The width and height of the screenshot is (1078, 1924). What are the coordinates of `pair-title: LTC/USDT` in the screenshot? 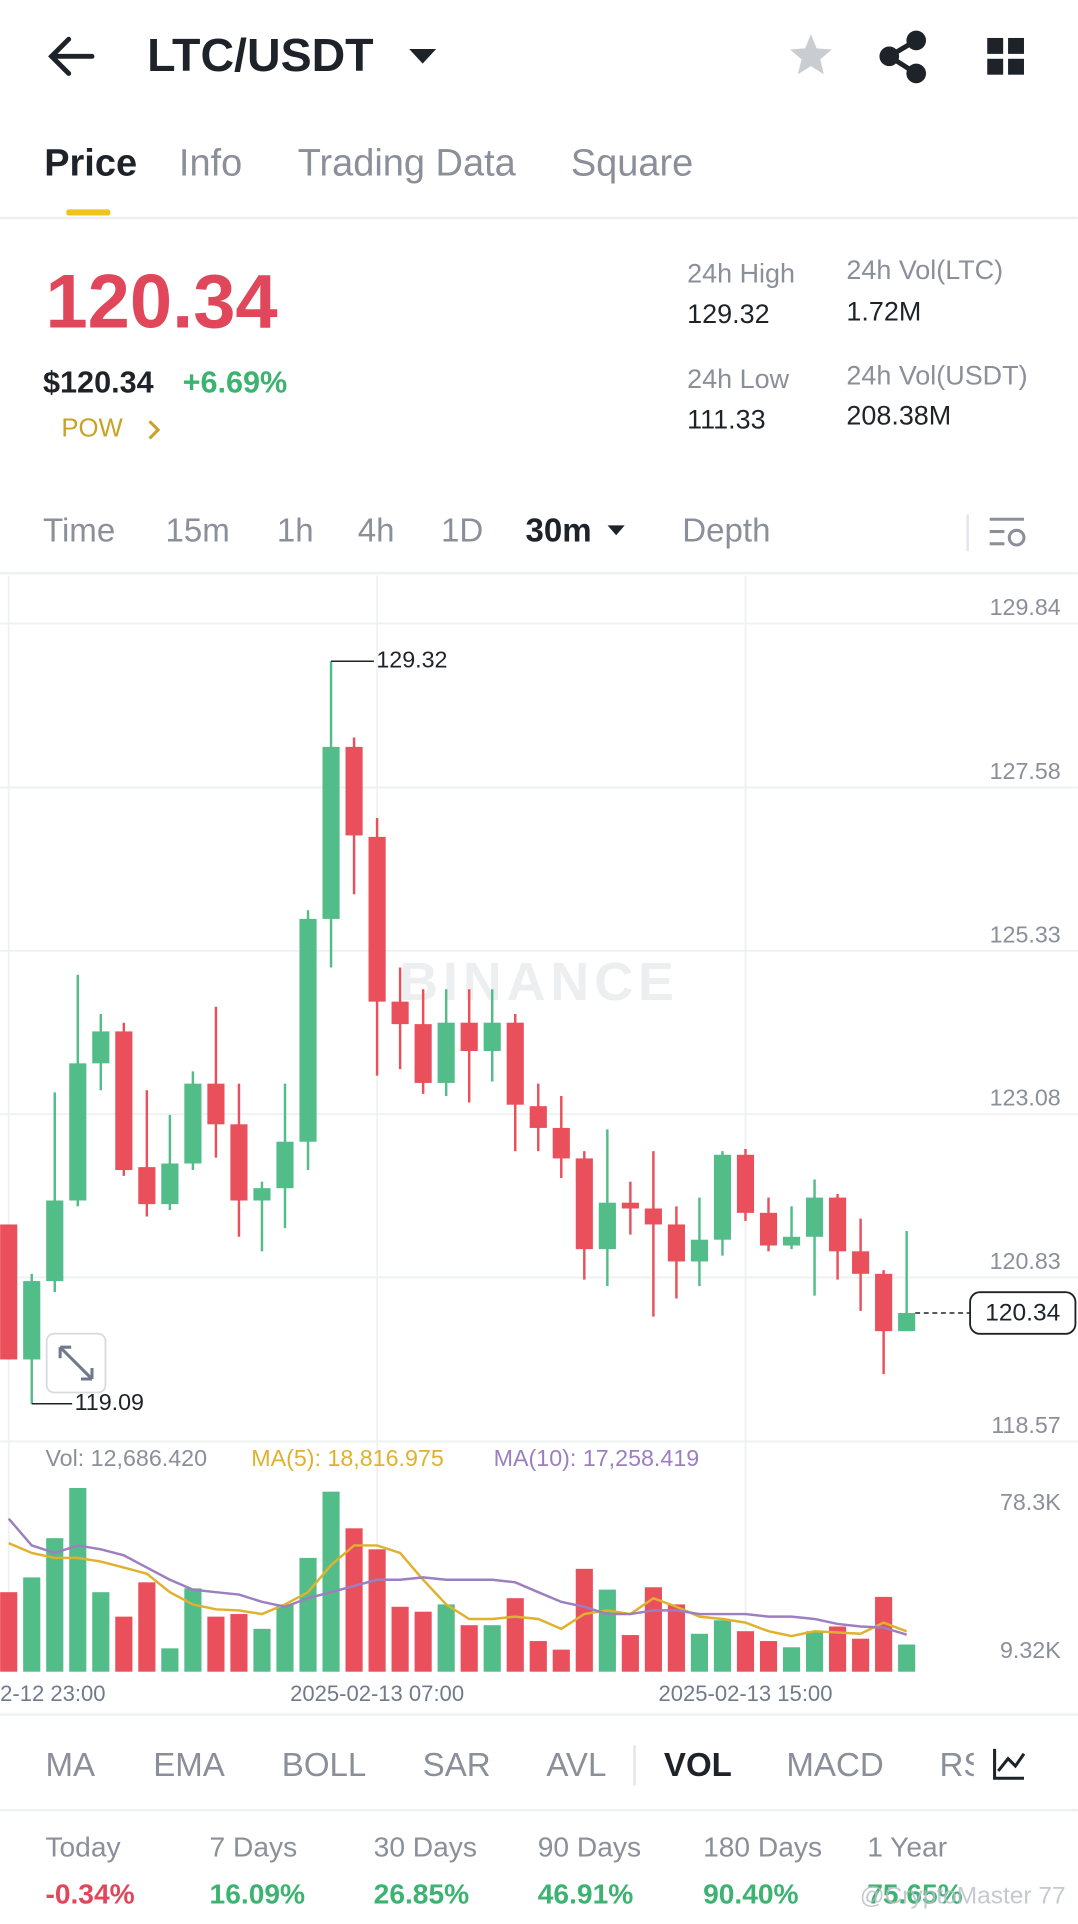 It's located at (260, 55).